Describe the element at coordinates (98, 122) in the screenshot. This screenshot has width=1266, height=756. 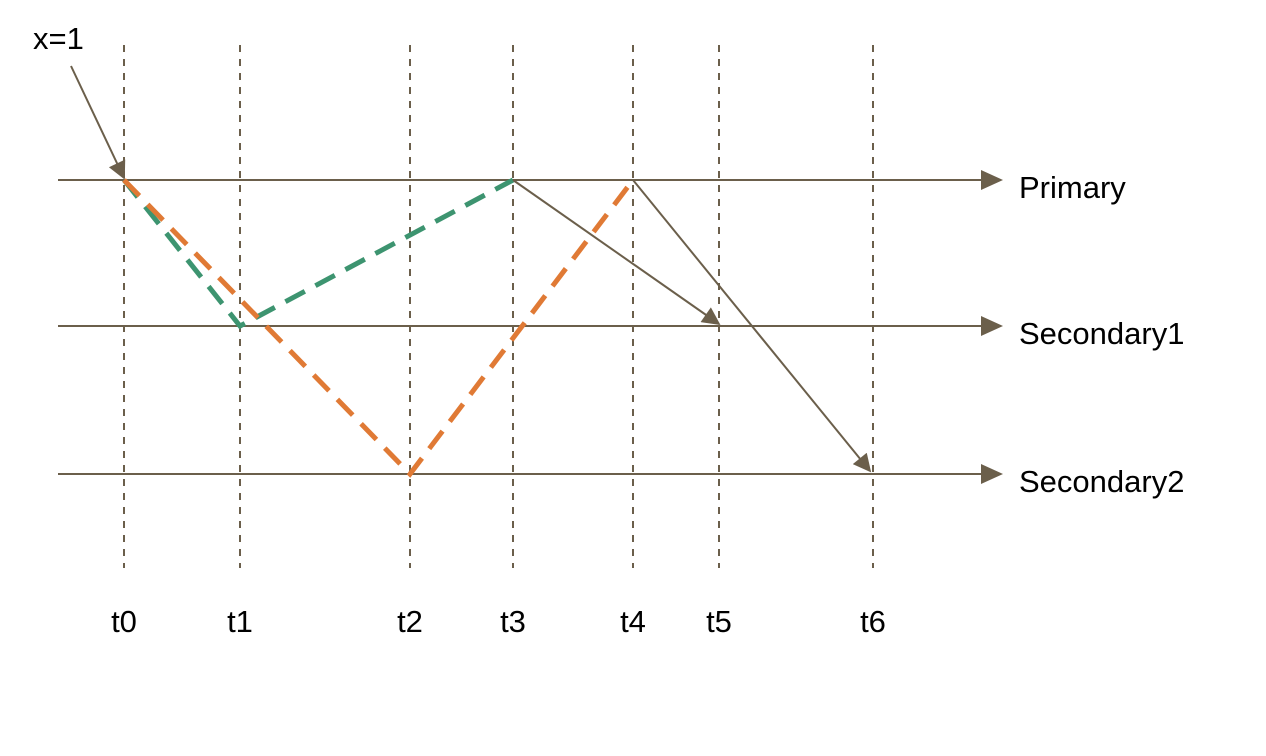
I see `write-arrow` at that location.